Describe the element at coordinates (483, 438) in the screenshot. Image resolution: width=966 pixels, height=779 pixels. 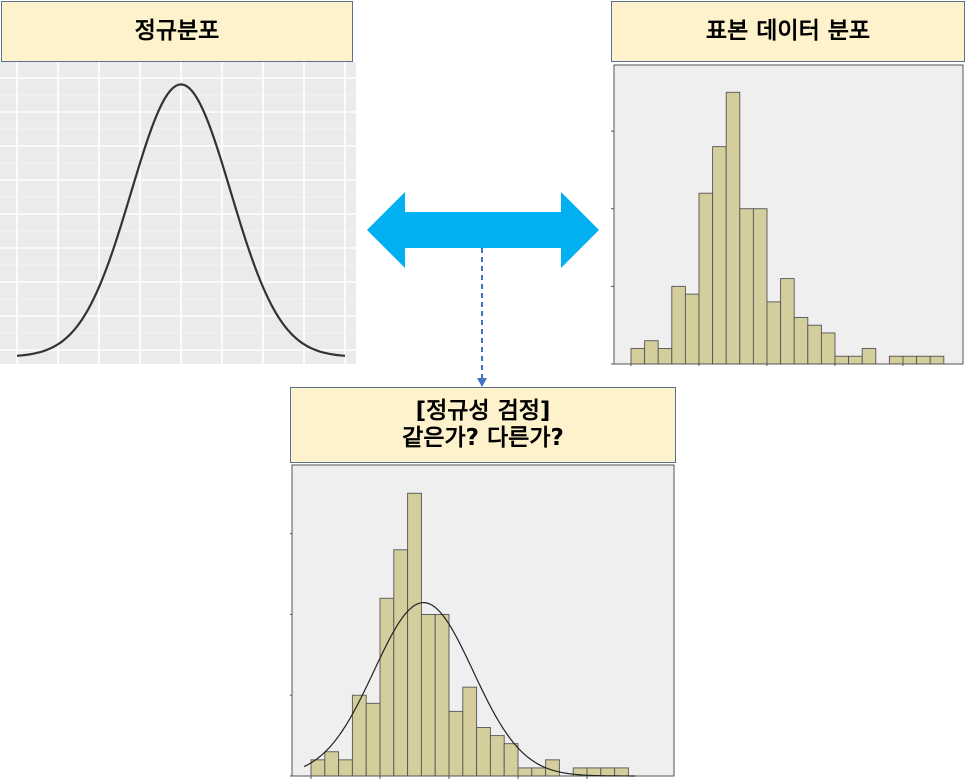
I see `normality-test-question: 같은가? 다른가?` at that location.